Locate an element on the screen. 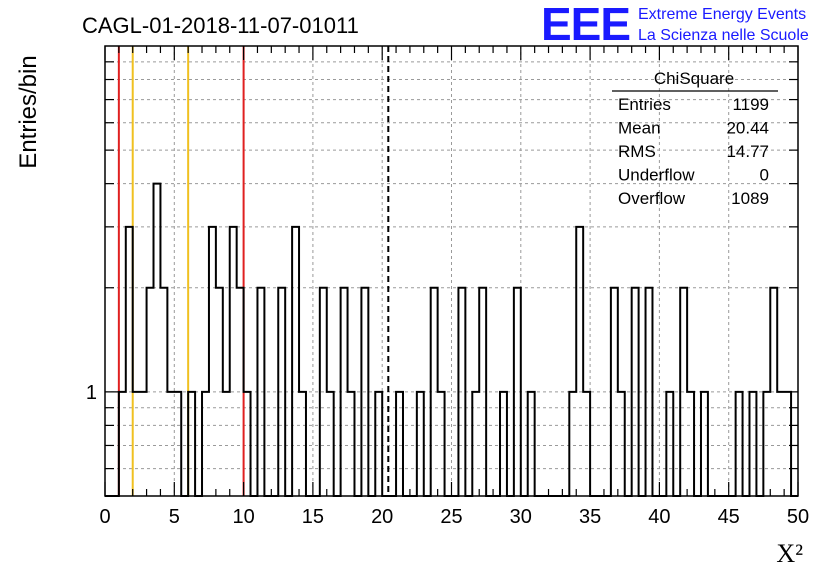 The height and width of the screenshot is (572, 836). stats-label: Overflow is located at coordinates (652, 198).